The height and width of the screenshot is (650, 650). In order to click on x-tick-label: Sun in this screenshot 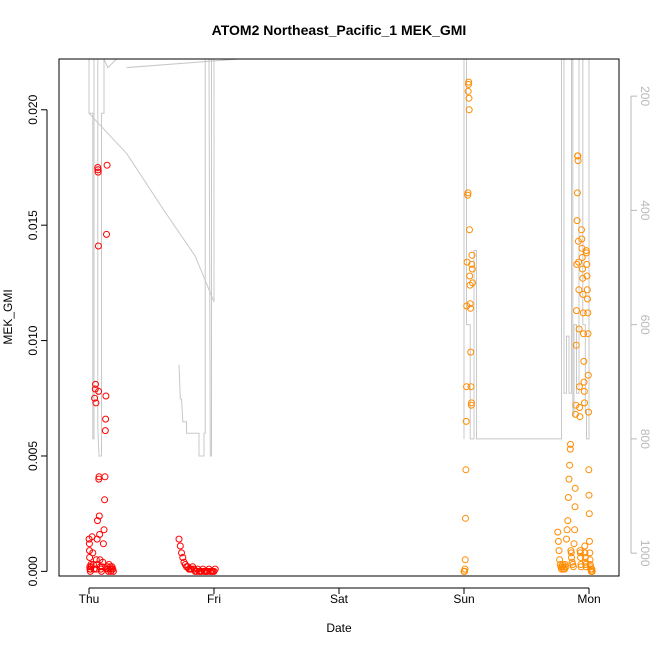, I will do `click(463, 599)`.